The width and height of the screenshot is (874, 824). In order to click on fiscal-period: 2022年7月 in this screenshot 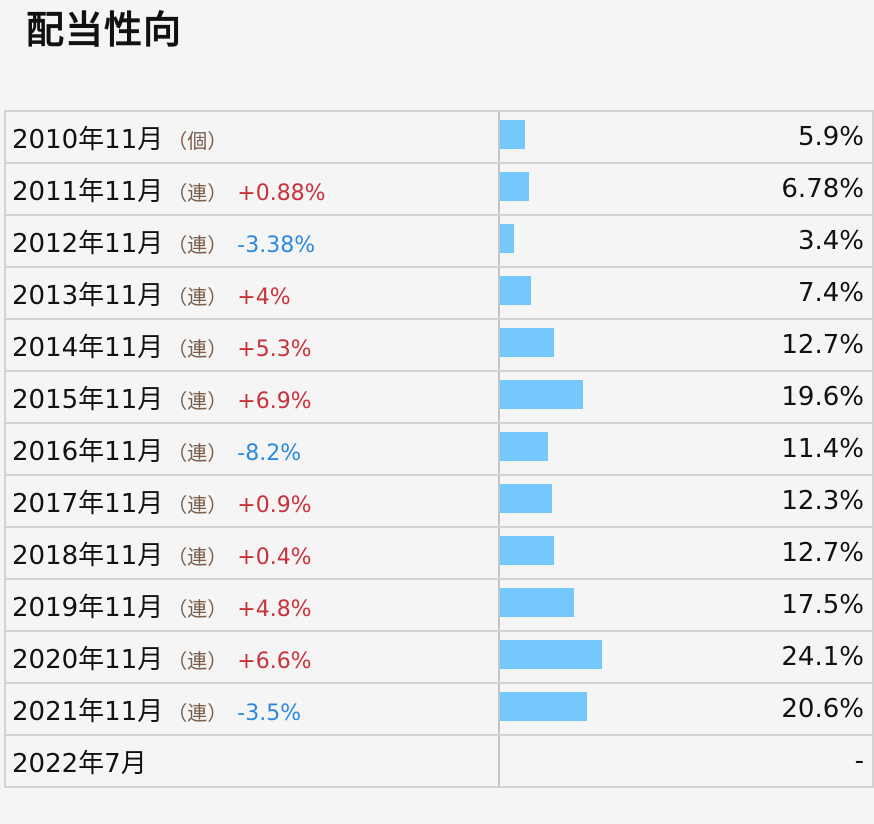, I will do `click(79, 763)`.